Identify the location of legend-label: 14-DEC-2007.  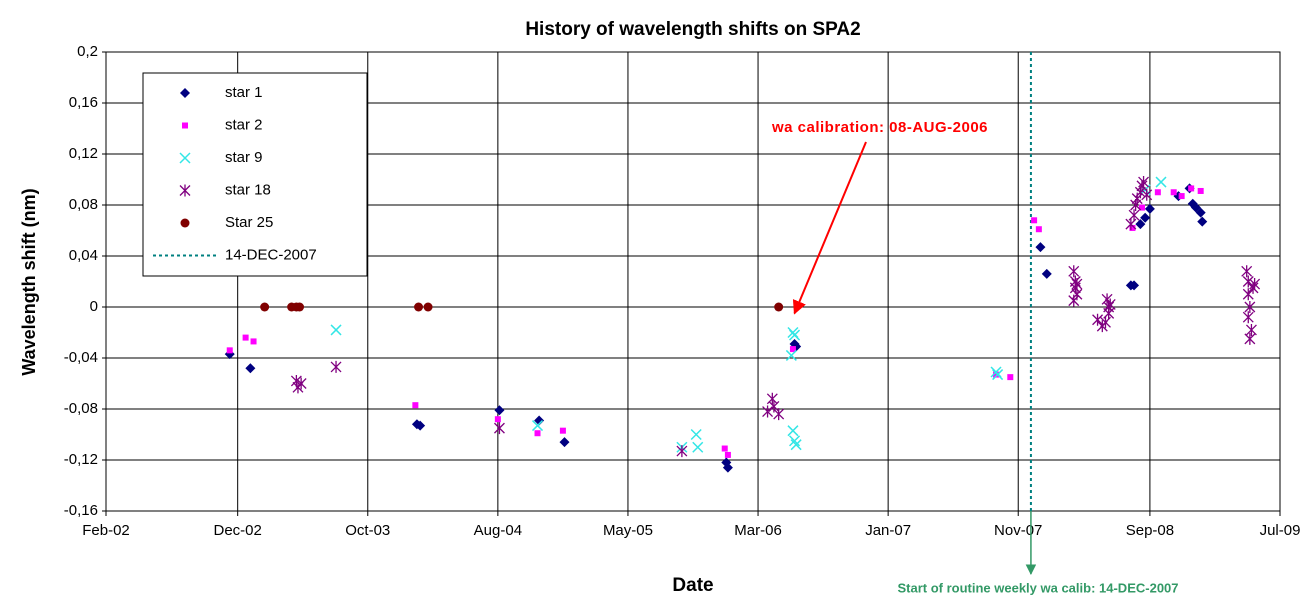
(271, 254).